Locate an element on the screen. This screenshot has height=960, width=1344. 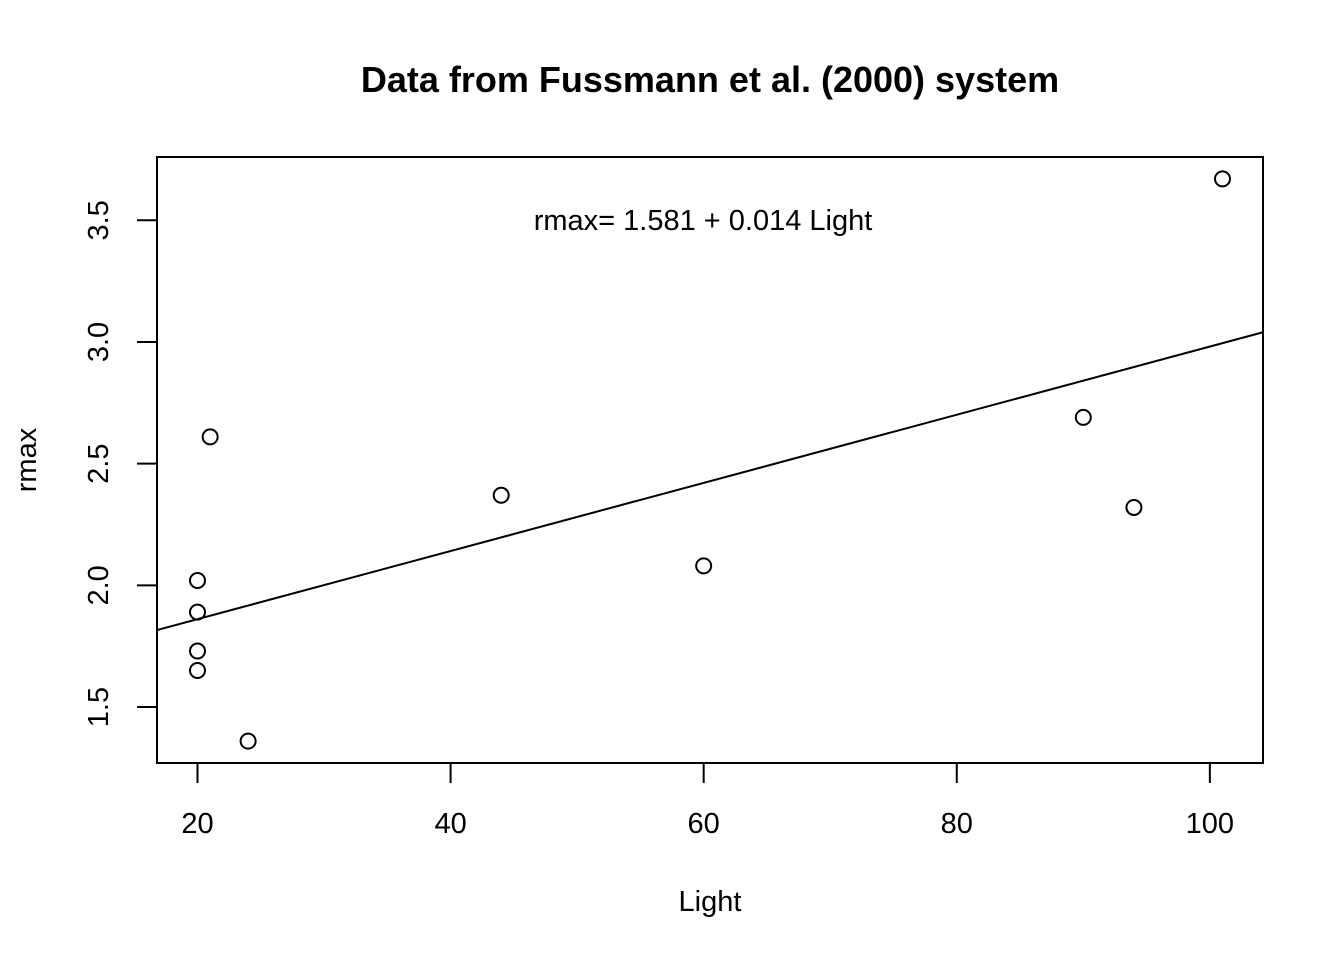
x-tick-label: 80 is located at coordinates (957, 824).